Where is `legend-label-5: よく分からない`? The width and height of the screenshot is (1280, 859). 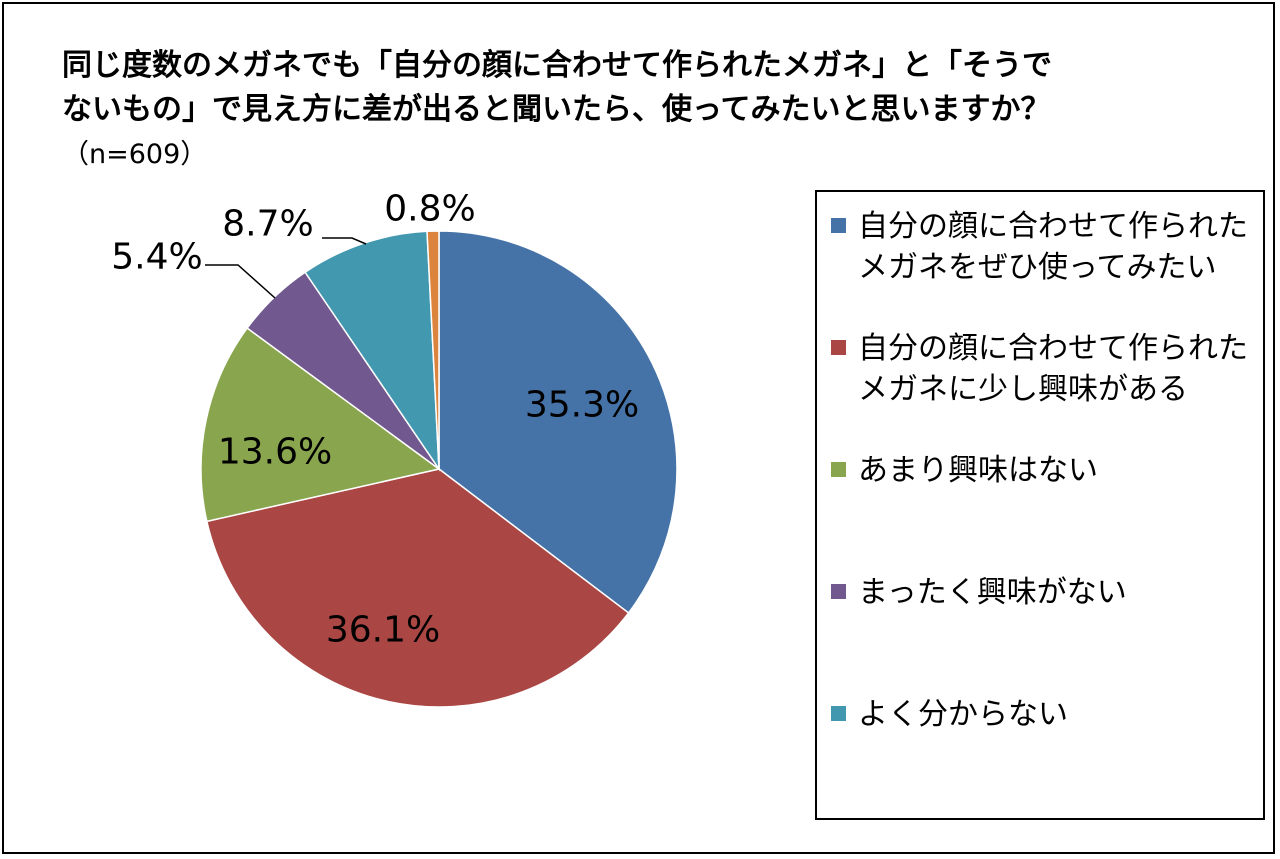 legend-label-5: よく分からない is located at coordinates (963, 714).